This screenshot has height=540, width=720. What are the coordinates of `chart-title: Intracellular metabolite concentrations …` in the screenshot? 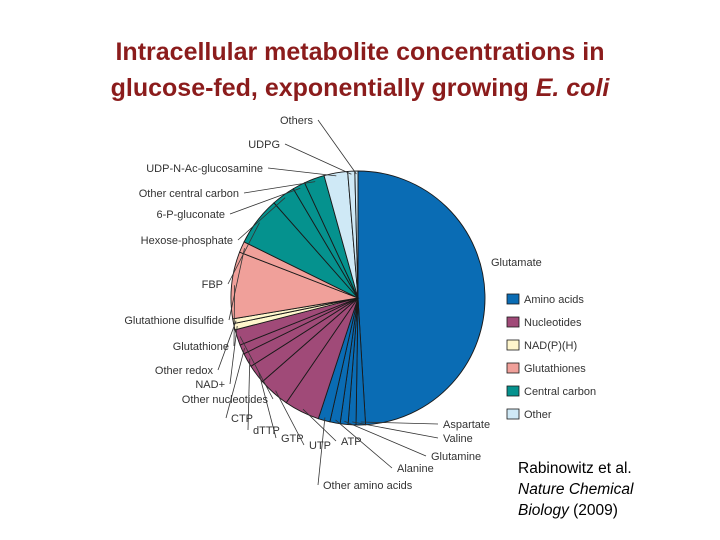 It's located at (360, 70).